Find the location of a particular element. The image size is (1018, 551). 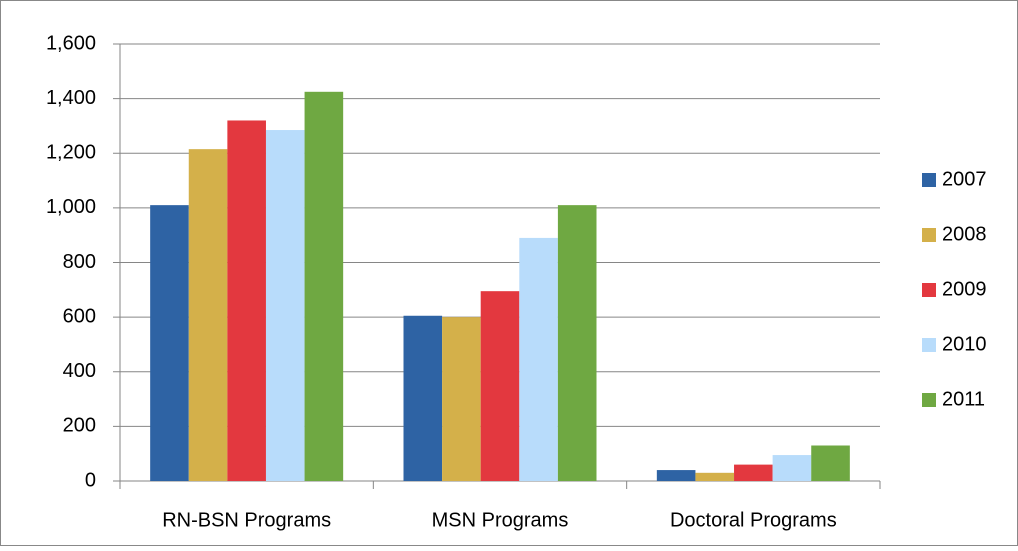

y-tick-label: 1,000 is located at coordinates (71, 207).